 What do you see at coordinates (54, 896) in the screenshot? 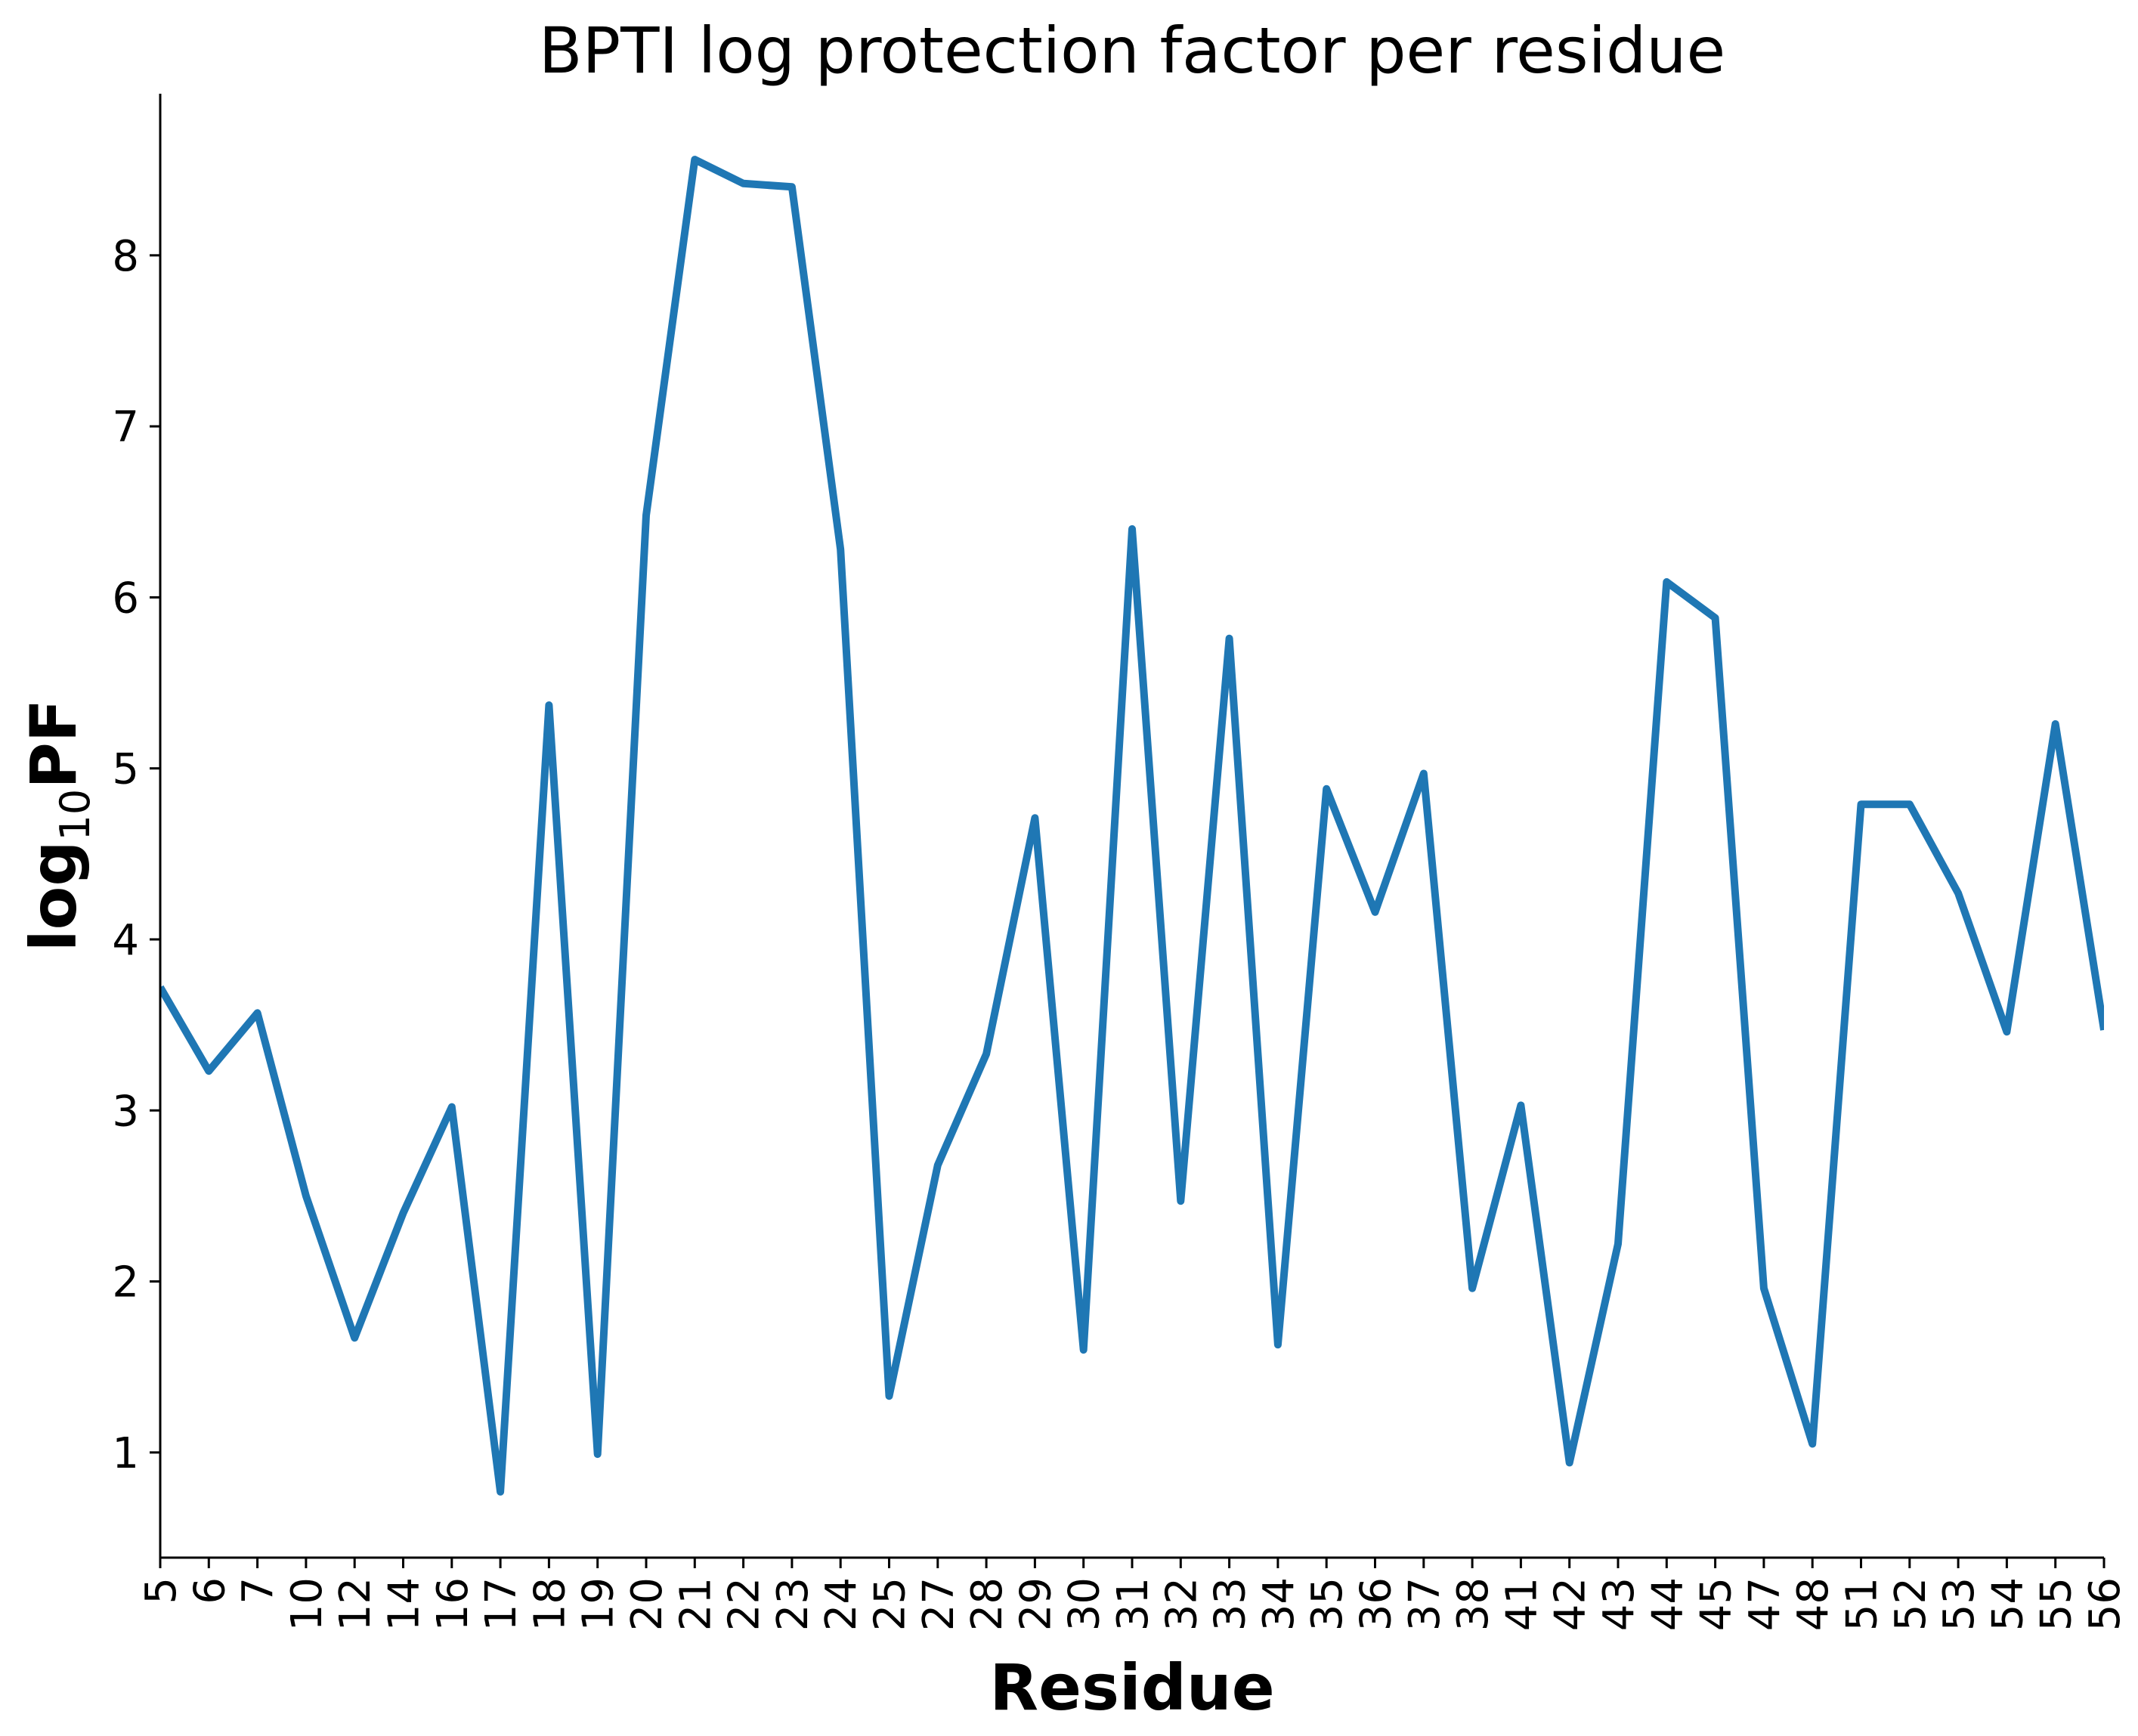
I see `y-axis-label-base: log` at bounding box center [54, 896].